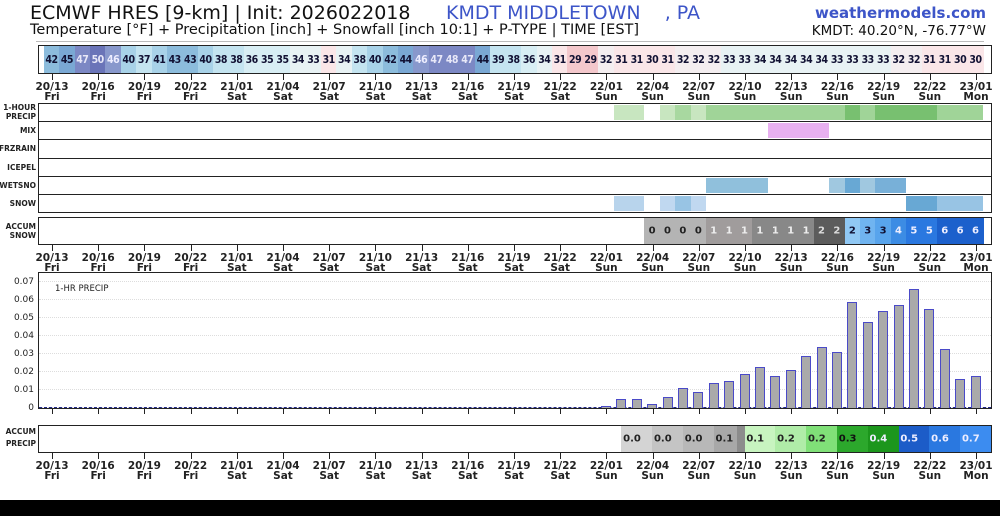 This screenshot has height=516, width=1000. What do you see at coordinates (976, 476) in the screenshot?
I see `axis-day: Mon` at bounding box center [976, 476].